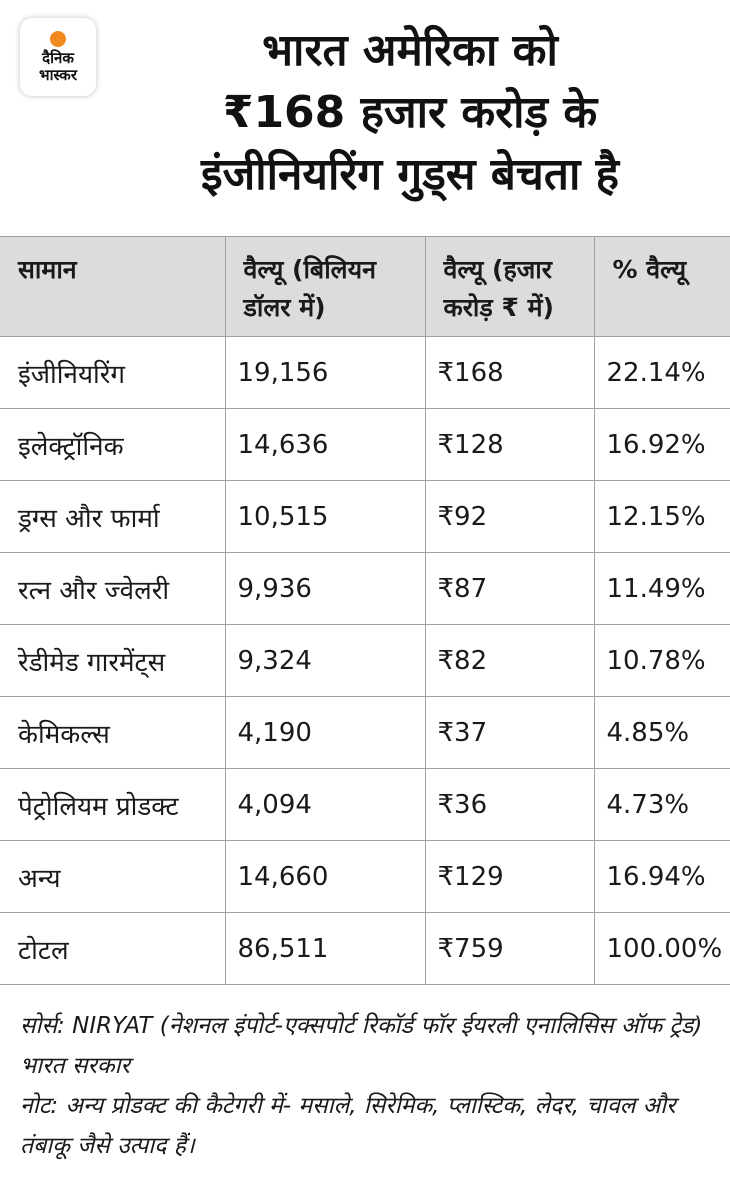 The height and width of the screenshot is (1186, 730). I want to click on cell-value-billion: 14,636, so click(324, 444).